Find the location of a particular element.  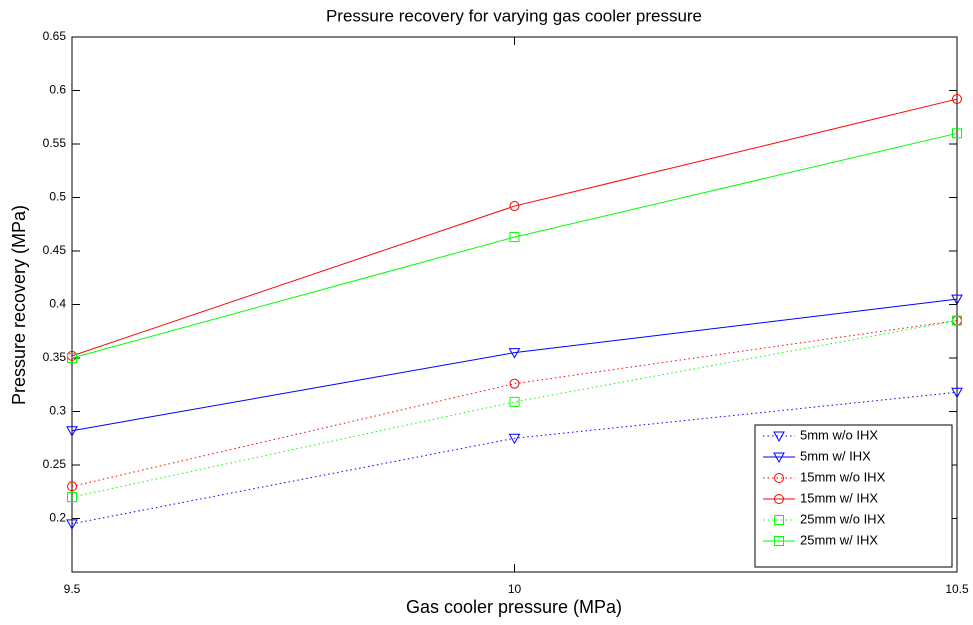

x-axis-label: Gas cooler pressure (MPa) is located at coordinates (514, 607).